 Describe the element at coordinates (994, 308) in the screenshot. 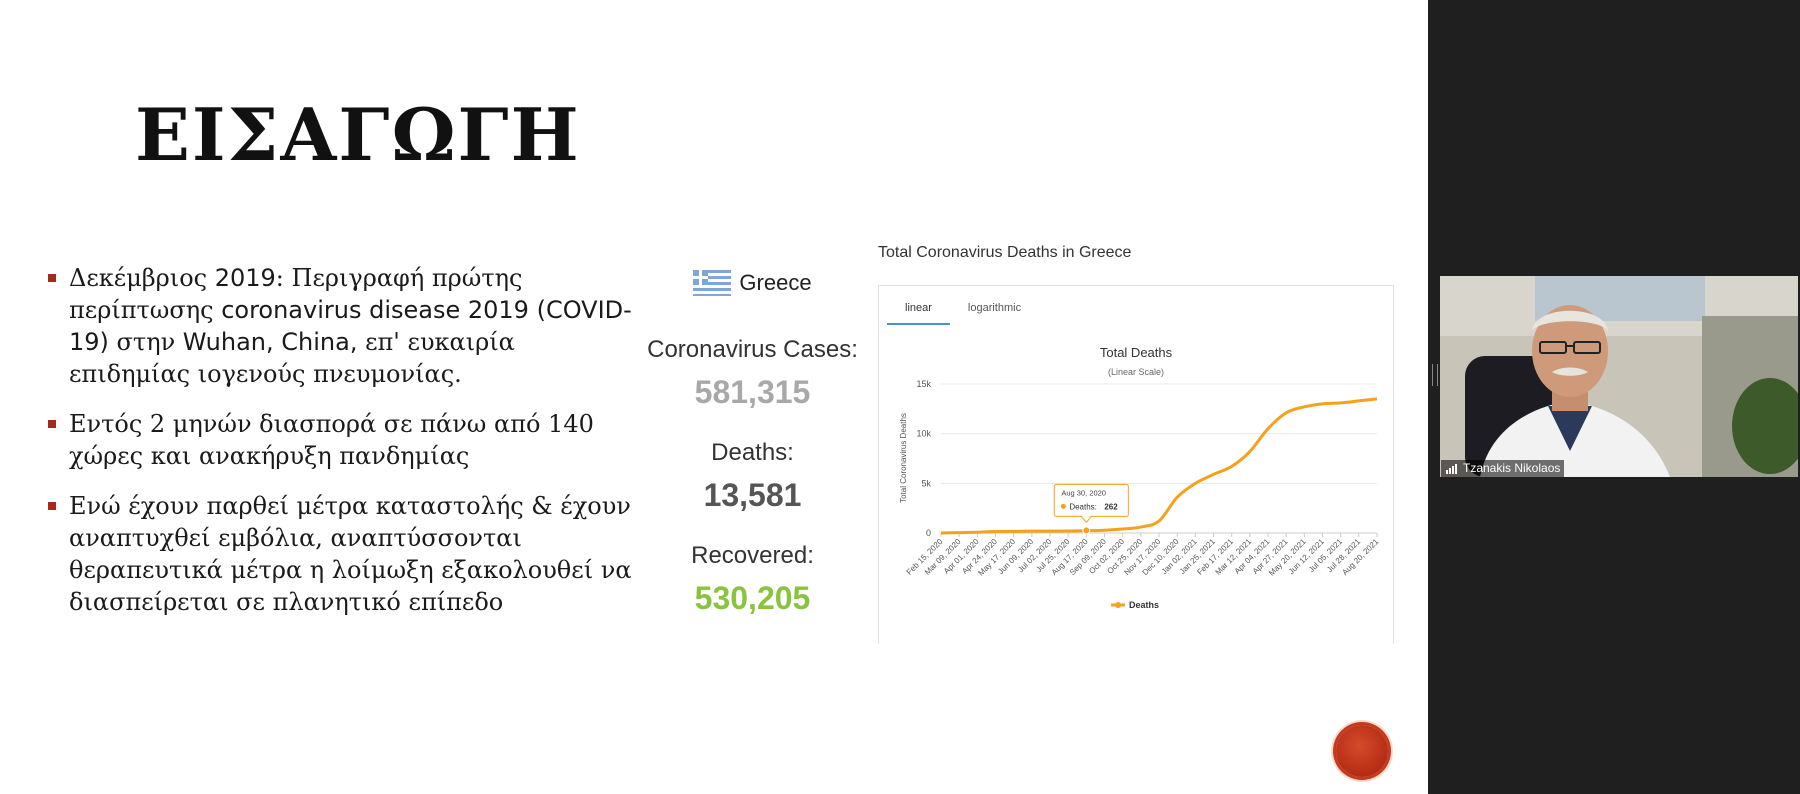

I see `tab-logarithmic: logarithmic` at that location.